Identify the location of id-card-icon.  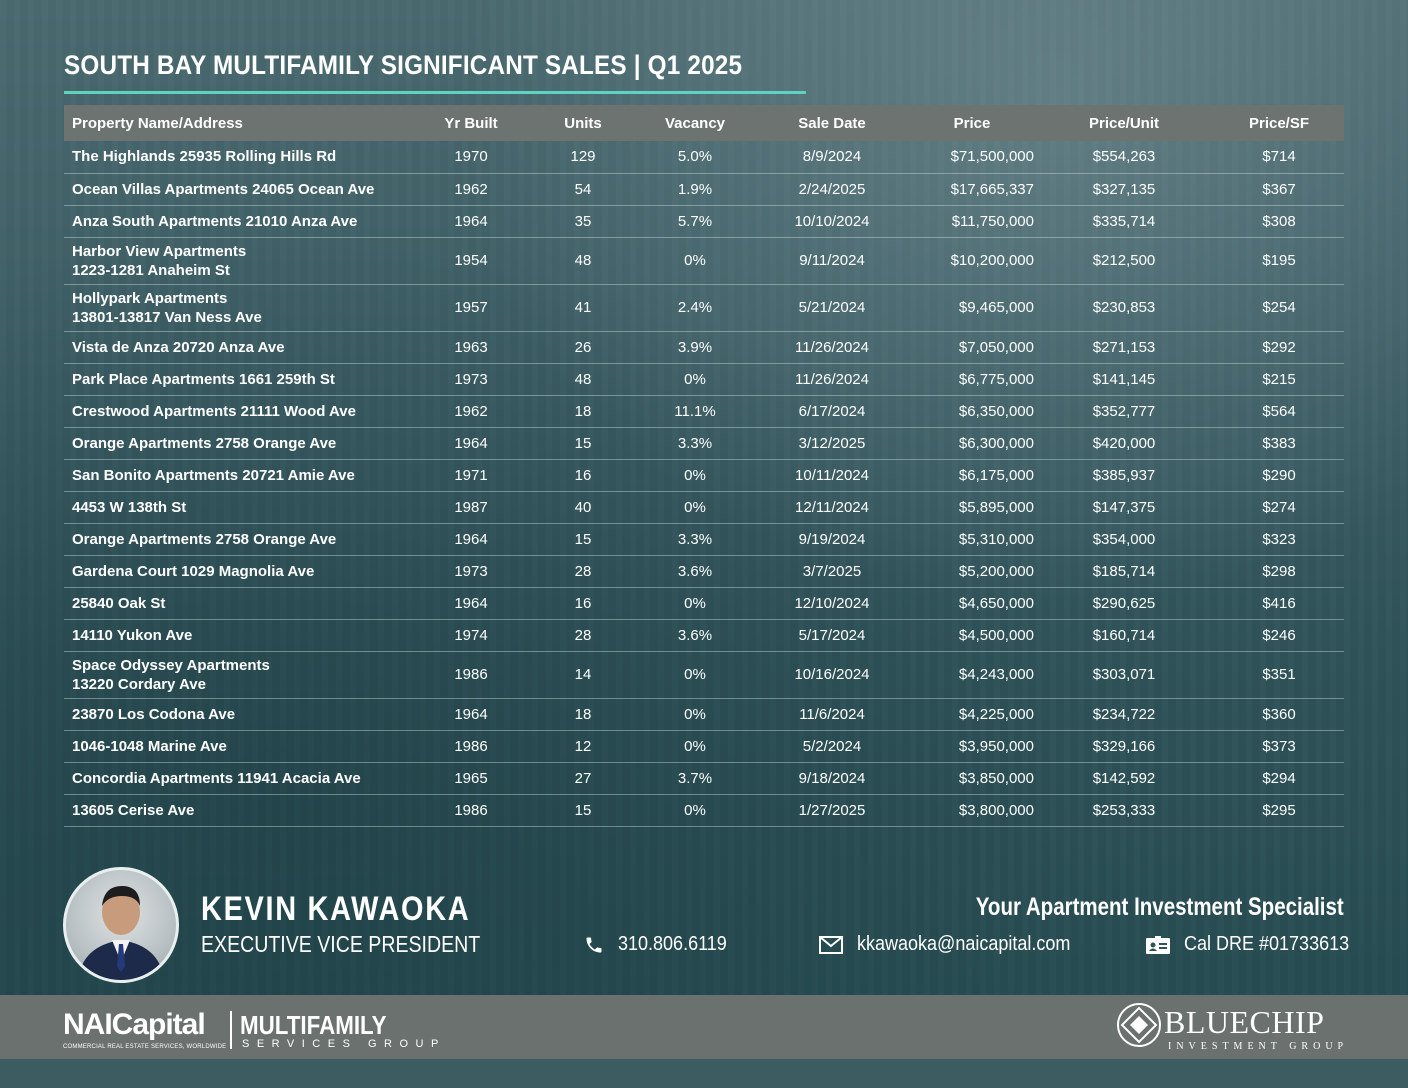
(1158, 944).